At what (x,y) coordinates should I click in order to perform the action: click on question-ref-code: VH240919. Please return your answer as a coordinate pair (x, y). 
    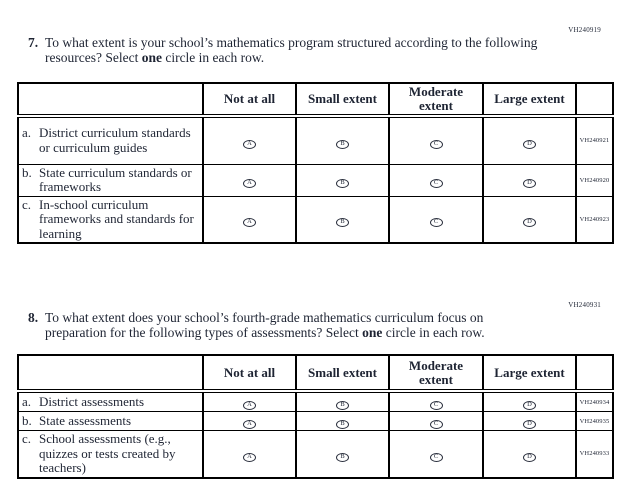
    Looking at the image, I should click on (584, 30).